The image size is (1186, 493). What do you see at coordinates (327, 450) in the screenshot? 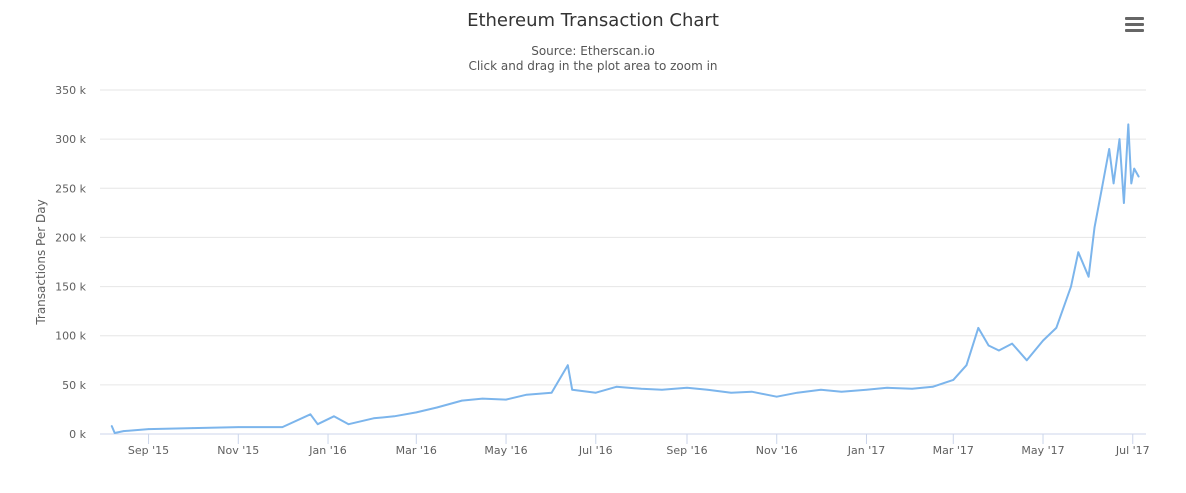
I see `x-tick-label: Jan '16` at bounding box center [327, 450].